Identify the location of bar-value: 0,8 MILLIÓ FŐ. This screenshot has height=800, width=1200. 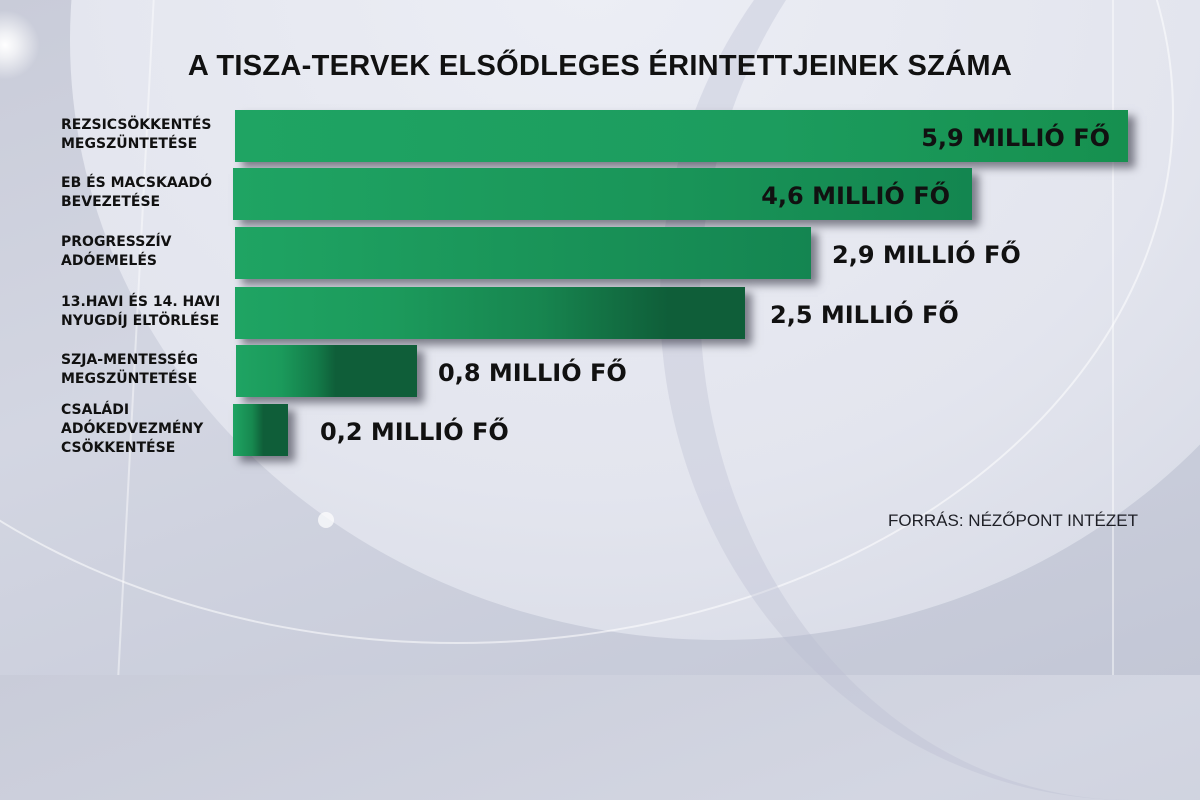
(532, 373).